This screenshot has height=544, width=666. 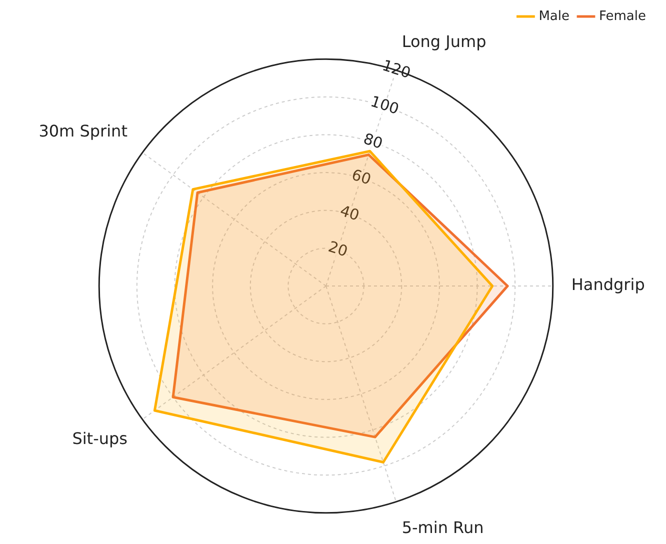 What do you see at coordinates (83, 130) in the screenshot?
I see `spoke-label: 30m Sprint` at bounding box center [83, 130].